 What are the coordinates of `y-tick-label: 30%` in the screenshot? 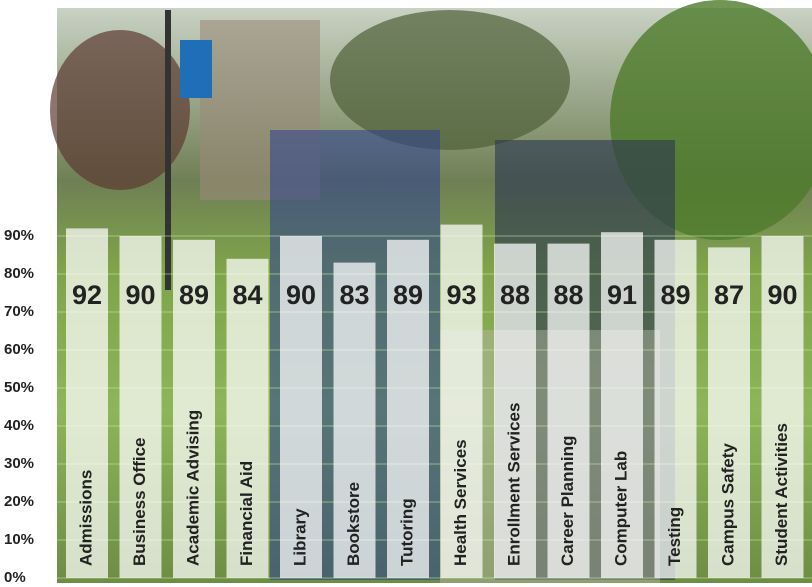 It's located at (19, 463).